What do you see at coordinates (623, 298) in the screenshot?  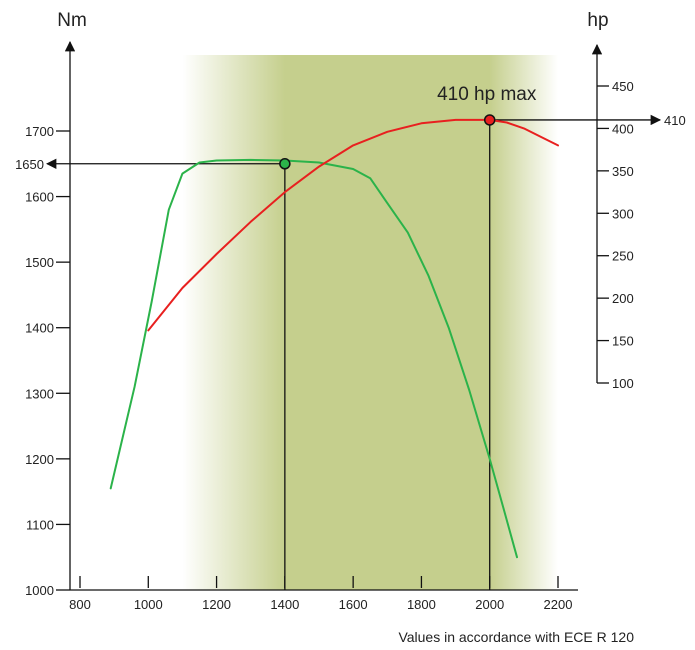 I see `right-tick-label-200: 200` at bounding box center [623, 298].